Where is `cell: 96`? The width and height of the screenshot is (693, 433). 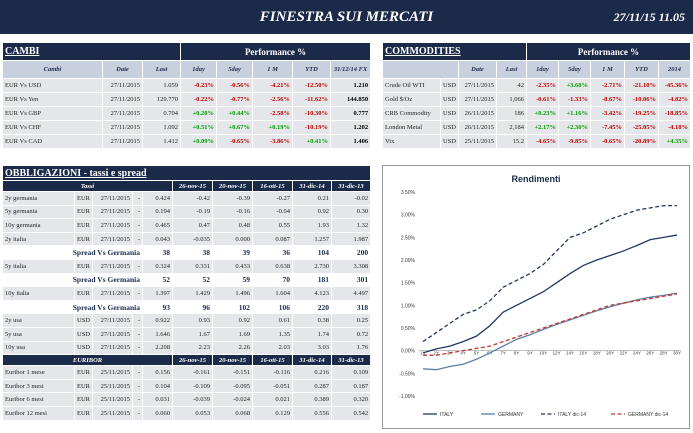
cell: 96 is located at coordinates (192, 307).